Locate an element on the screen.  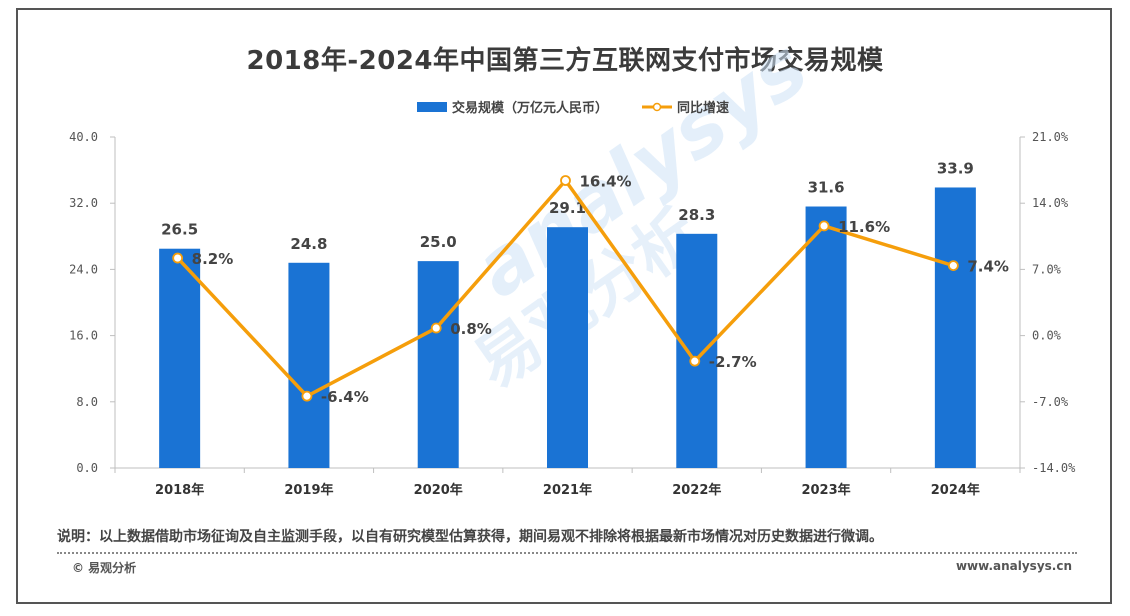
line-data-label: 16.4% is located at coordinates (606, 182).